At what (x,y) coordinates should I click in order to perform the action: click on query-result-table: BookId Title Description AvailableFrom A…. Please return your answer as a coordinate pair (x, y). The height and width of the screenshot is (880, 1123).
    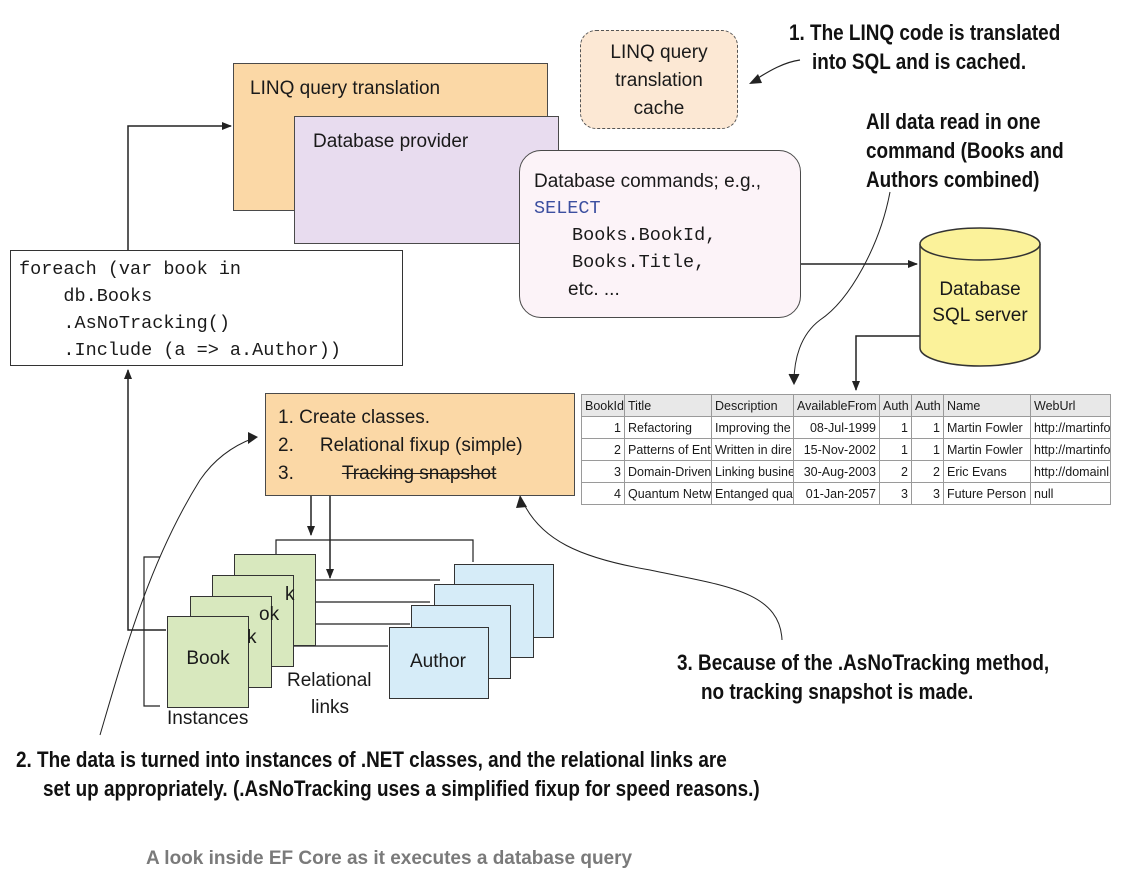
    Looking at the image, I should click on (846, 449).